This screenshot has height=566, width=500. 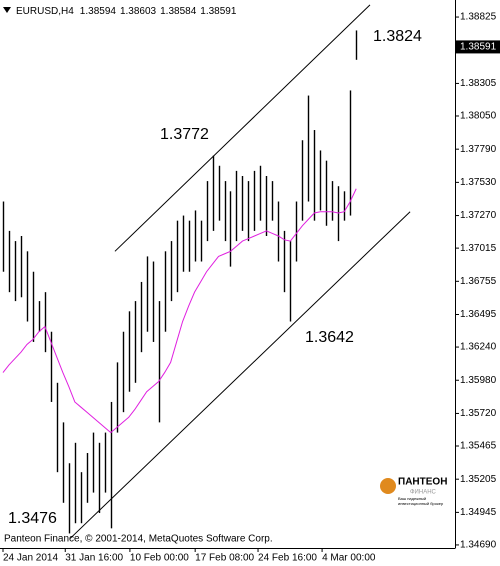 I want to click on current-price-box, so click(x=478, y=47).